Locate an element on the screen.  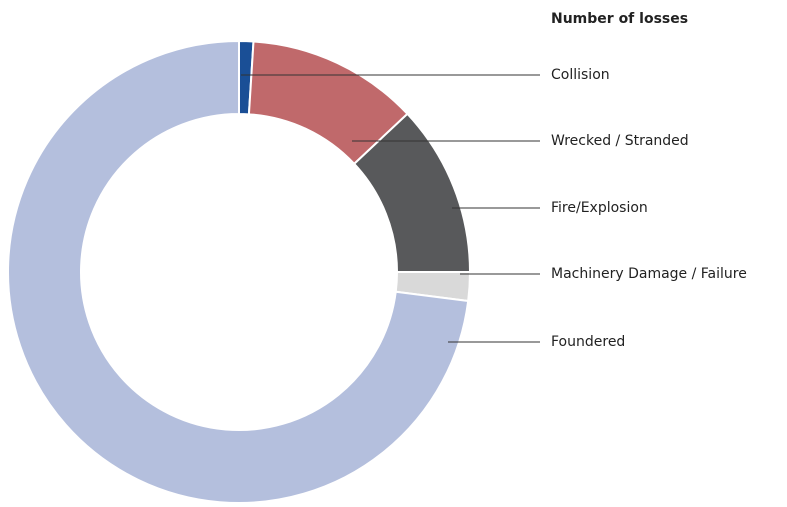
chart-title: Number of losses is located at coordinates (619, 19).